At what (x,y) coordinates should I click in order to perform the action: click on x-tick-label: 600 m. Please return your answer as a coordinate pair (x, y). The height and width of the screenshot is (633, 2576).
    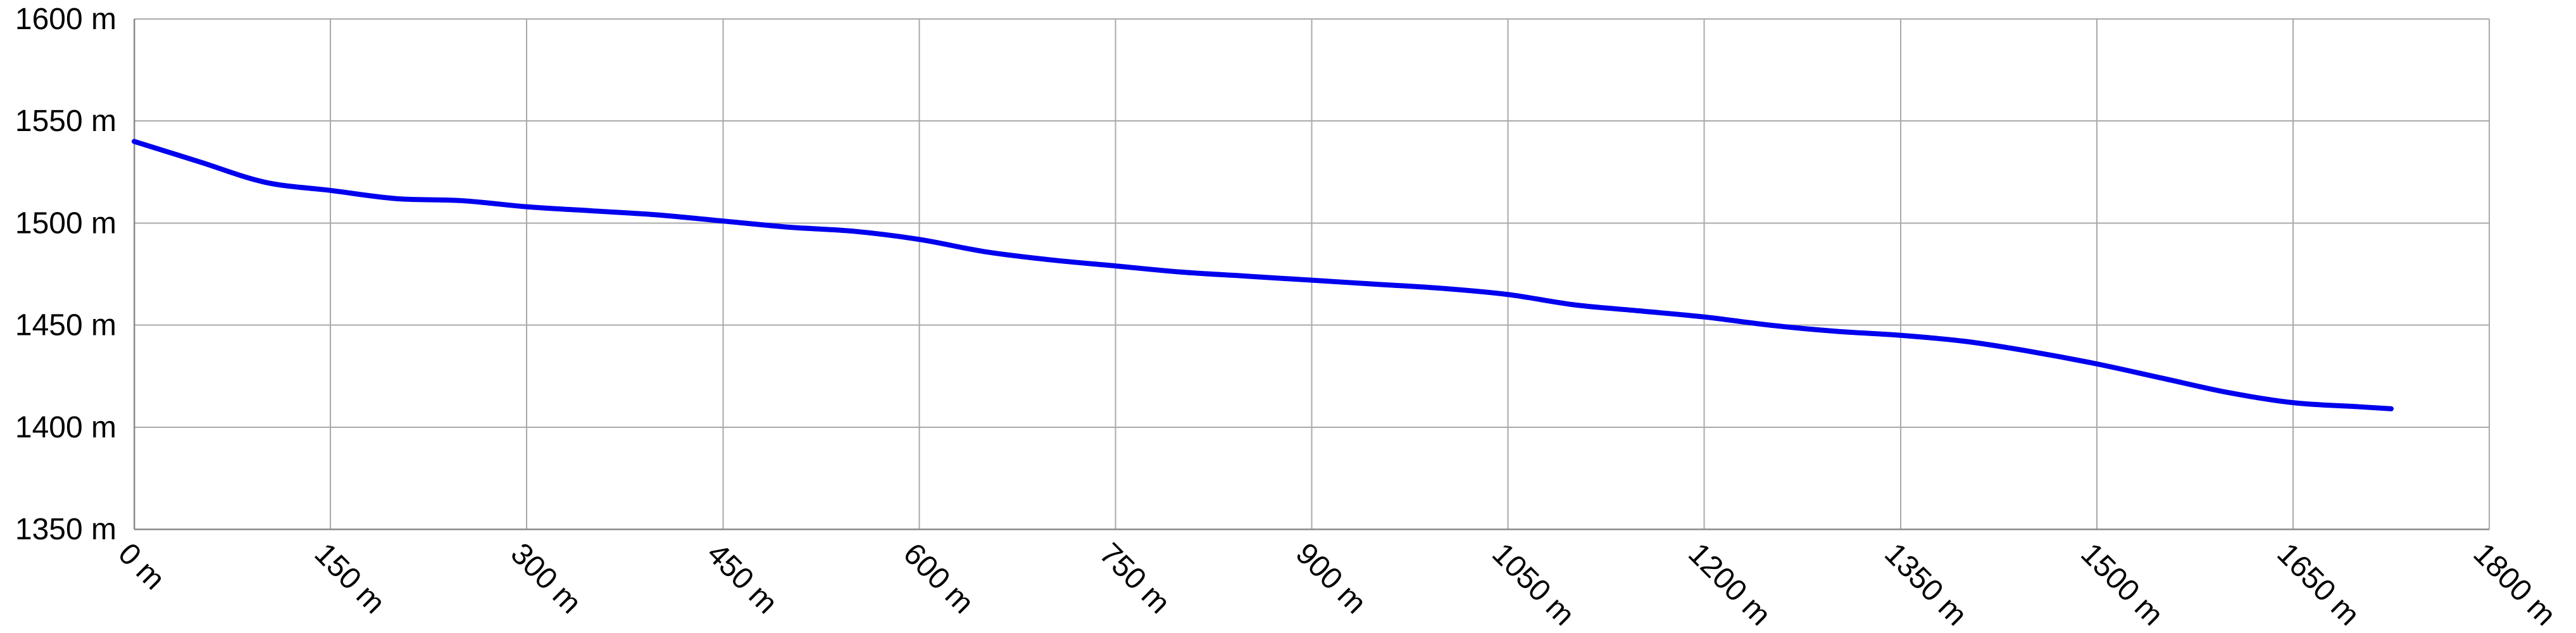
    Looking at the image, I should click on (938, 578).